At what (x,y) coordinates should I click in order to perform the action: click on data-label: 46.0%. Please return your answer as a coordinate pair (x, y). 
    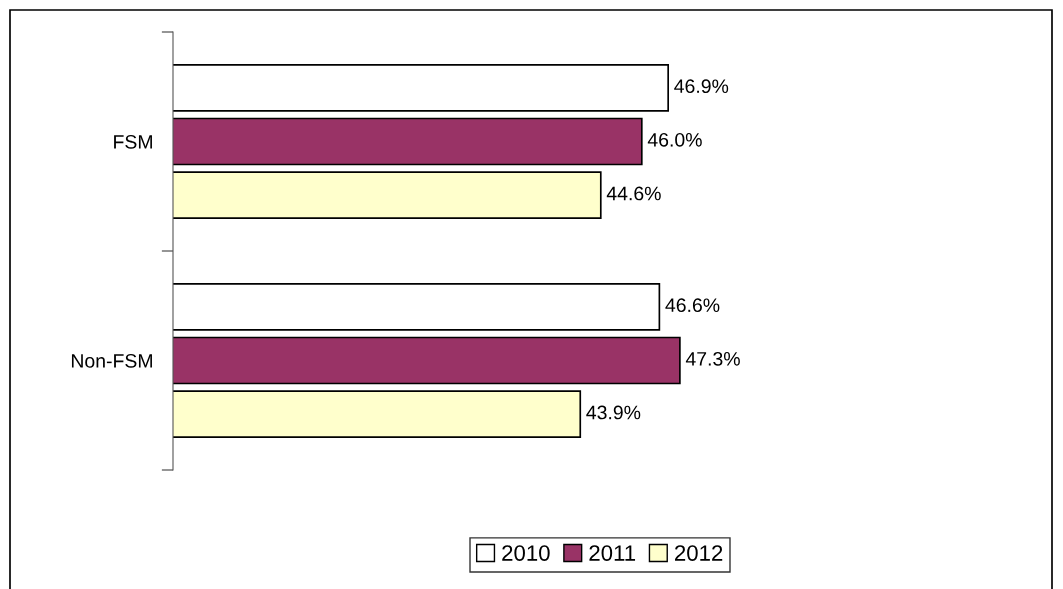
    Looking at the image, I should click on (674, 139).